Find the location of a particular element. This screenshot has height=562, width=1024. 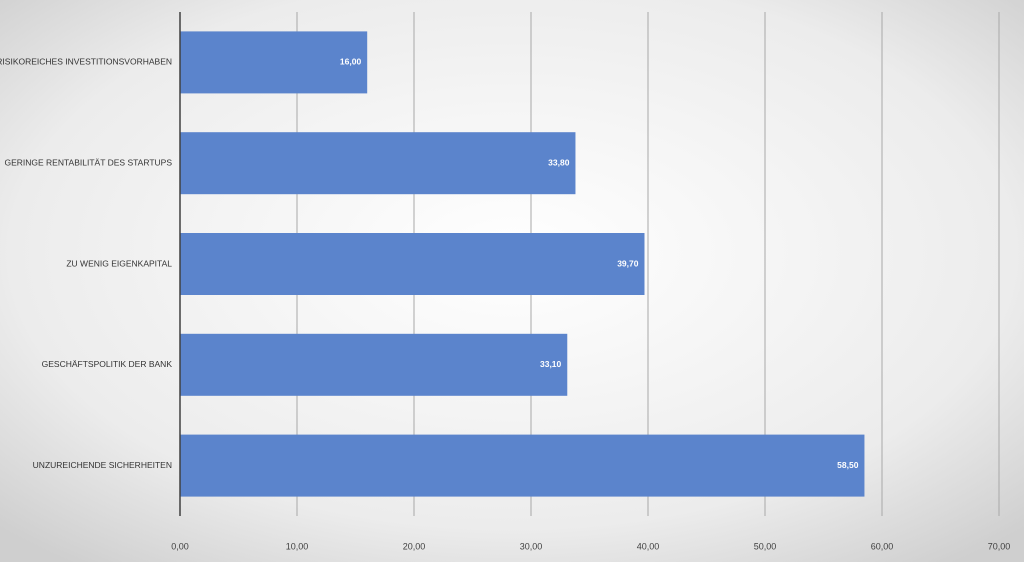

value-label: 39,70 is located at coordinates (628, 263).